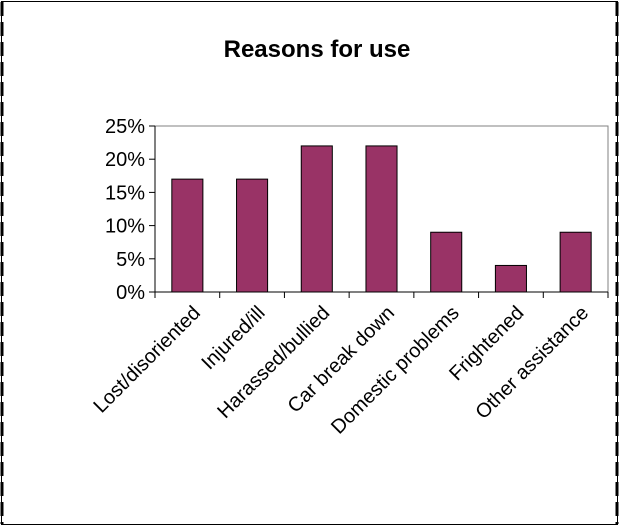 Image resolution: width=619 pixels, height=526 pixels. What do you see at coordinates (381, 295) in the screenshot?
I see `x-axis-ticks` at bounding box center [381, 295].